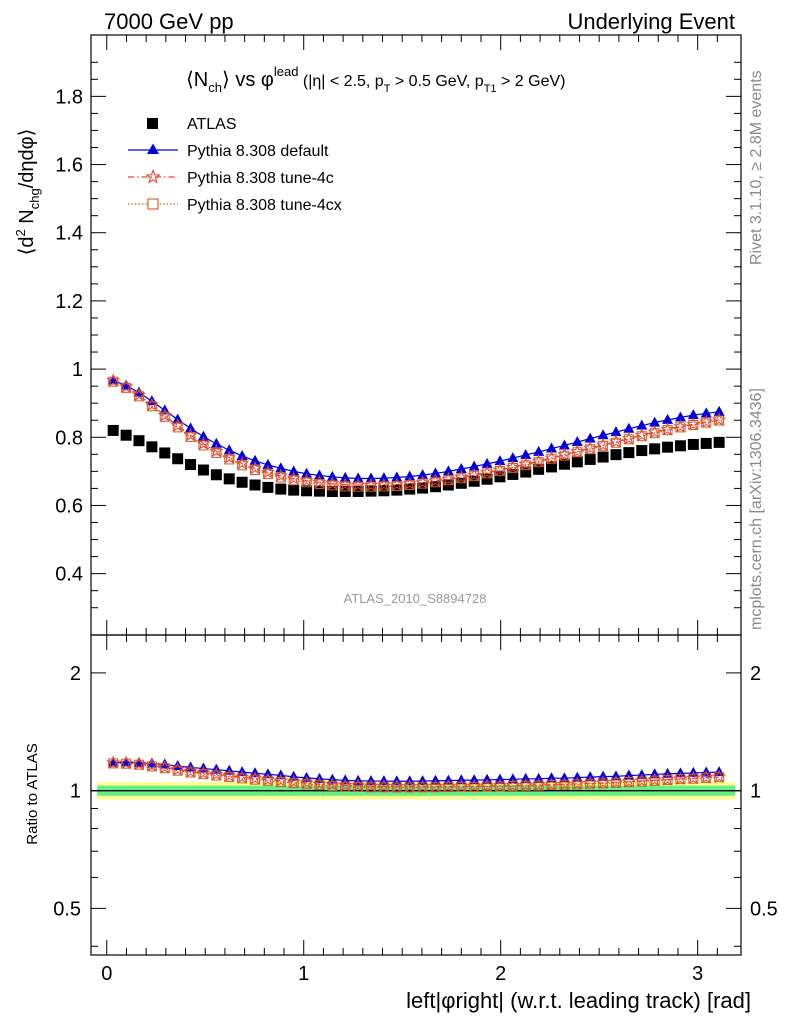 The width and height of the screenshot is (786, 1024). What do you see at coordinates (258, 151) in the screenshot?
I see `legend-label-default: Pythia 8.308 default` at bounding box center [258, 151].